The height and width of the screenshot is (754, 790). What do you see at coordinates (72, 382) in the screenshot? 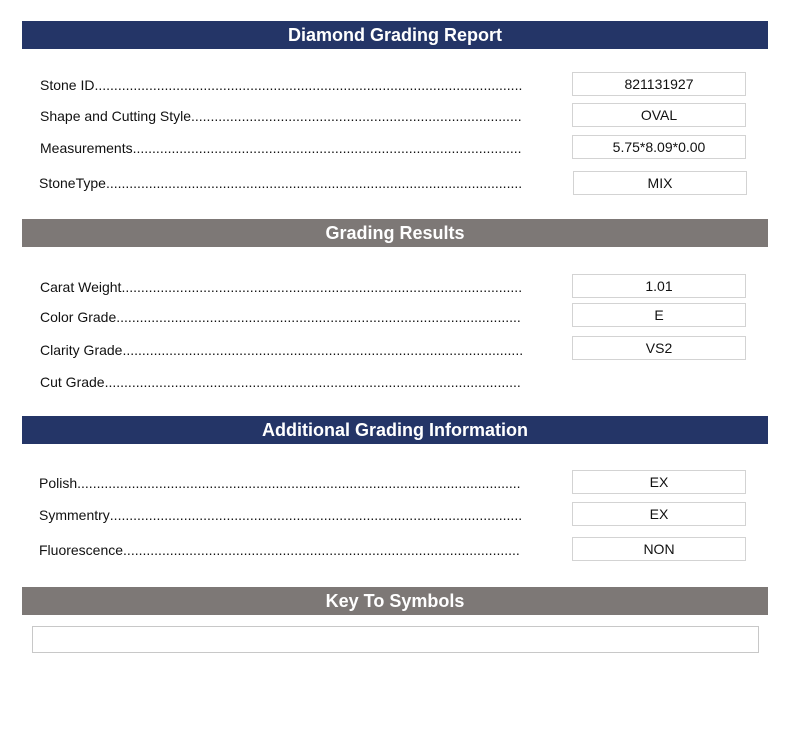
I see `cut-grade-label: Cut Grade` at bounding box center [72, 382].